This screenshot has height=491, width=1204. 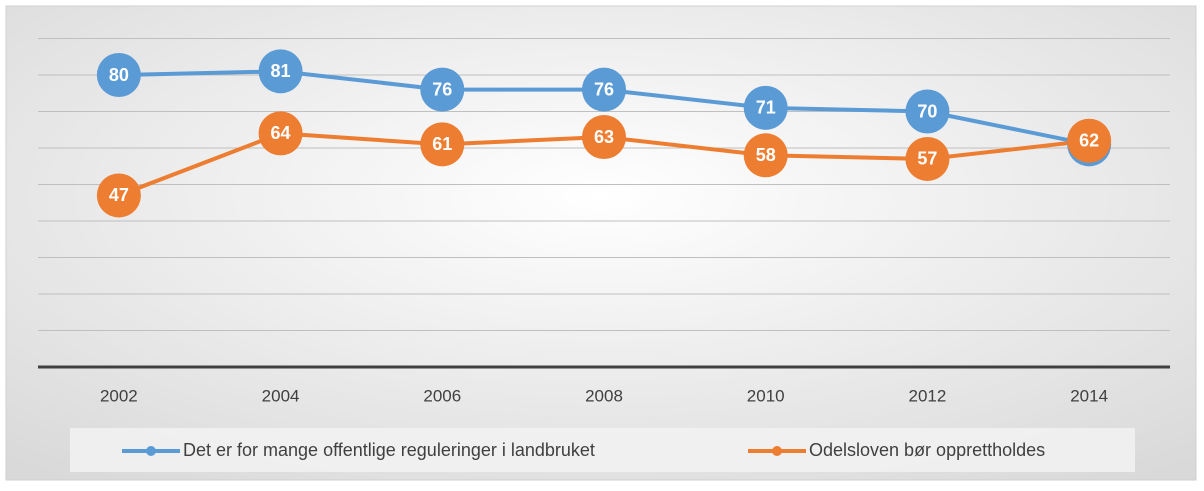 What do you see at coordinates (119, 395) in the screenshot?
I see `x-tick-label: 2002` at bounding box center [119, 395].